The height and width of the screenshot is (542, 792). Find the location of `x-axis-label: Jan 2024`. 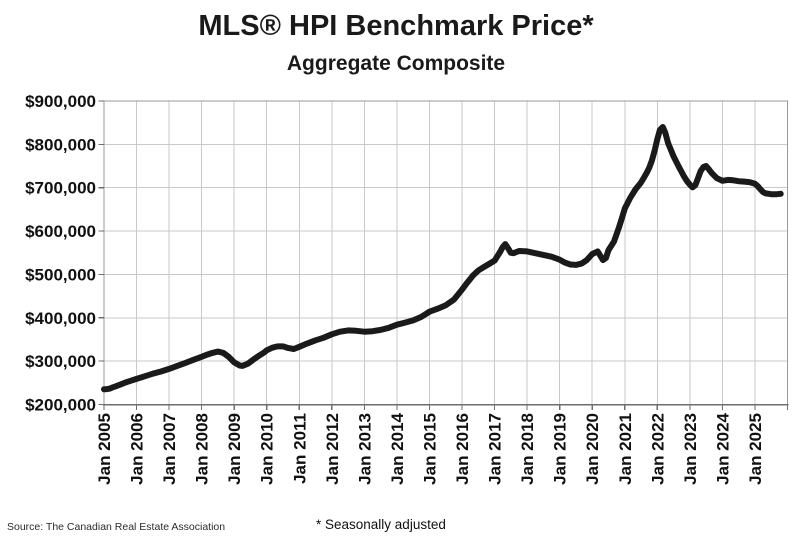

x-axis-label: Jan 2024 is located at coordinates (722, 448).